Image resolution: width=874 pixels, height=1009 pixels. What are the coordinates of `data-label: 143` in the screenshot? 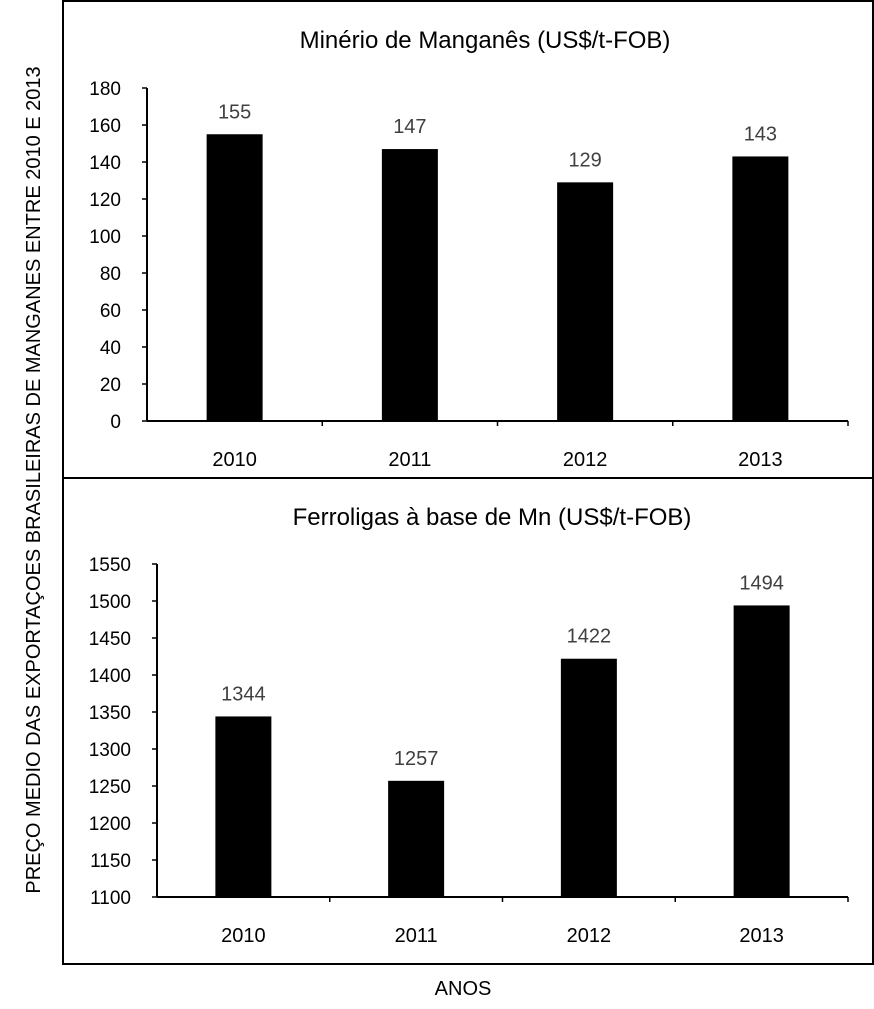 It's located at (760, 134).